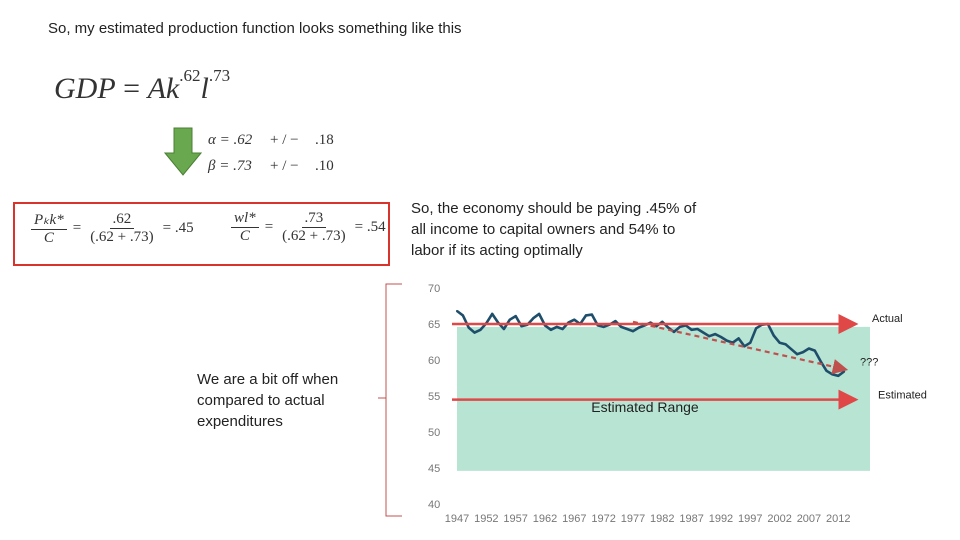 The image size is (960, 540). I want to click on down-arrow-icon, so click(183, 151).